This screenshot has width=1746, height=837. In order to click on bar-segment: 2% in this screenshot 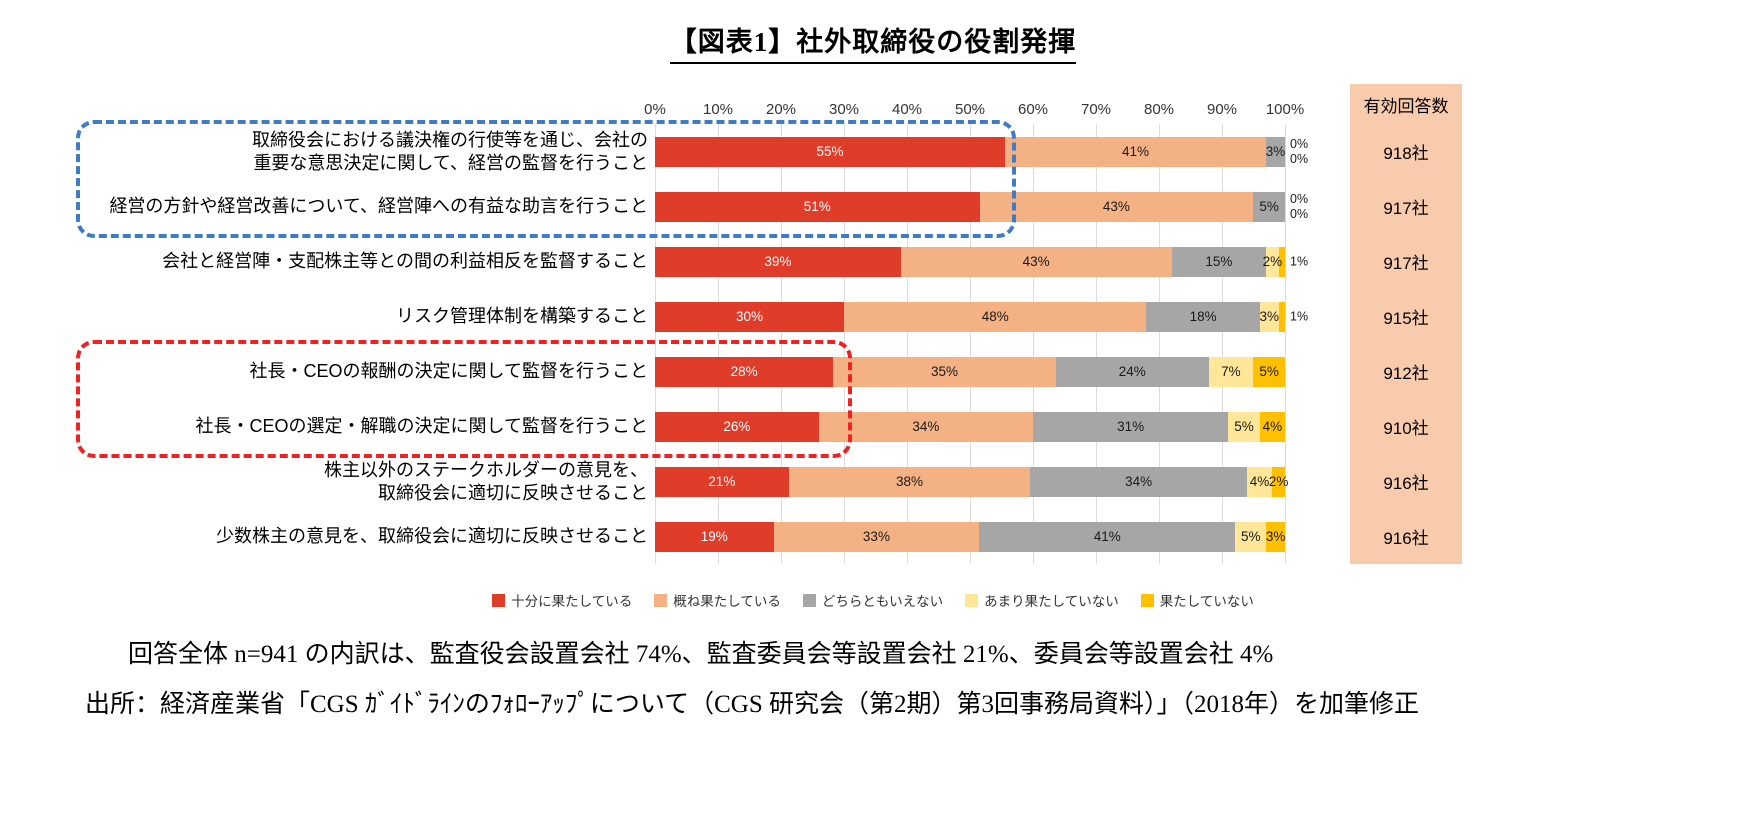, I will do `click(1278, 481)`.